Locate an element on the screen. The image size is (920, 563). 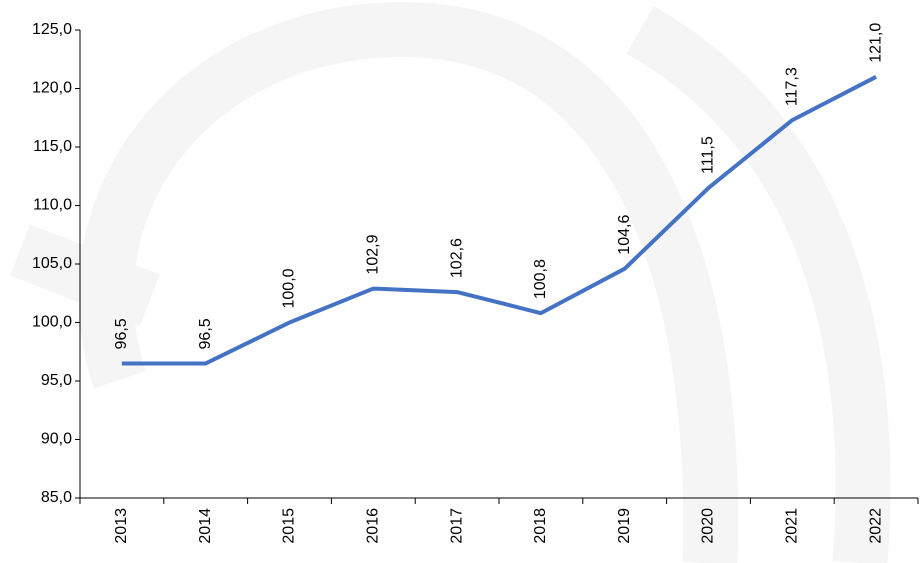
data-label: 117,3 is located at coordinates (792, 86).